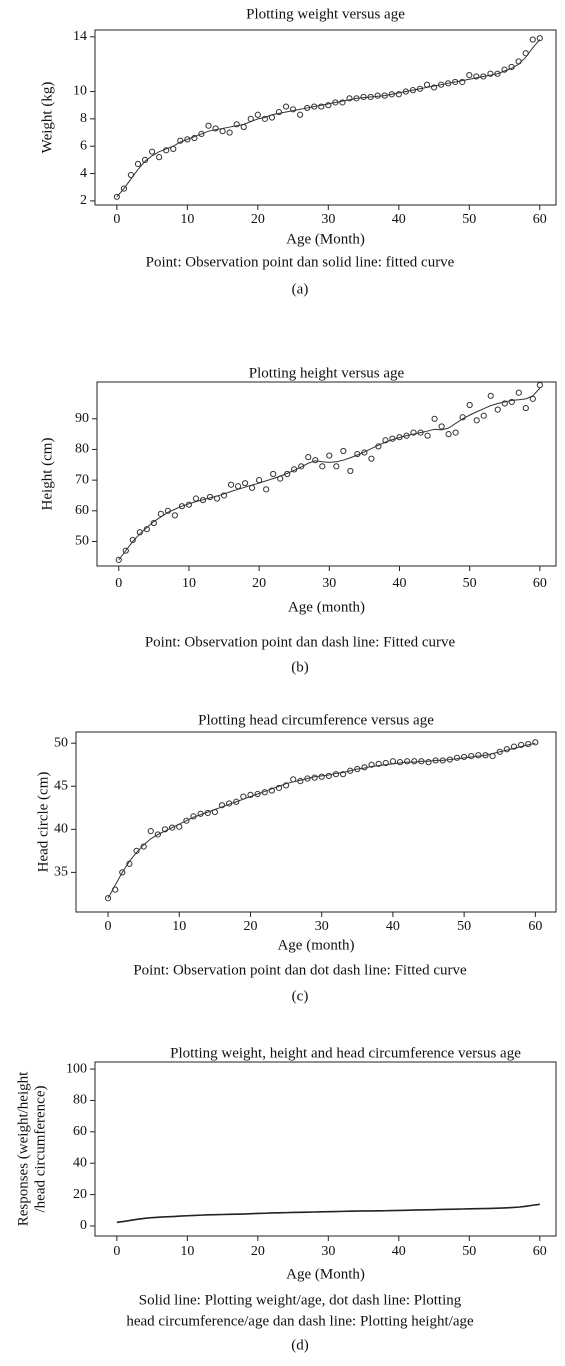 Image resolution: width=565 pixels, height=1366 pixels. I want to click on y-tick-label: 40, so click(80, 1162).